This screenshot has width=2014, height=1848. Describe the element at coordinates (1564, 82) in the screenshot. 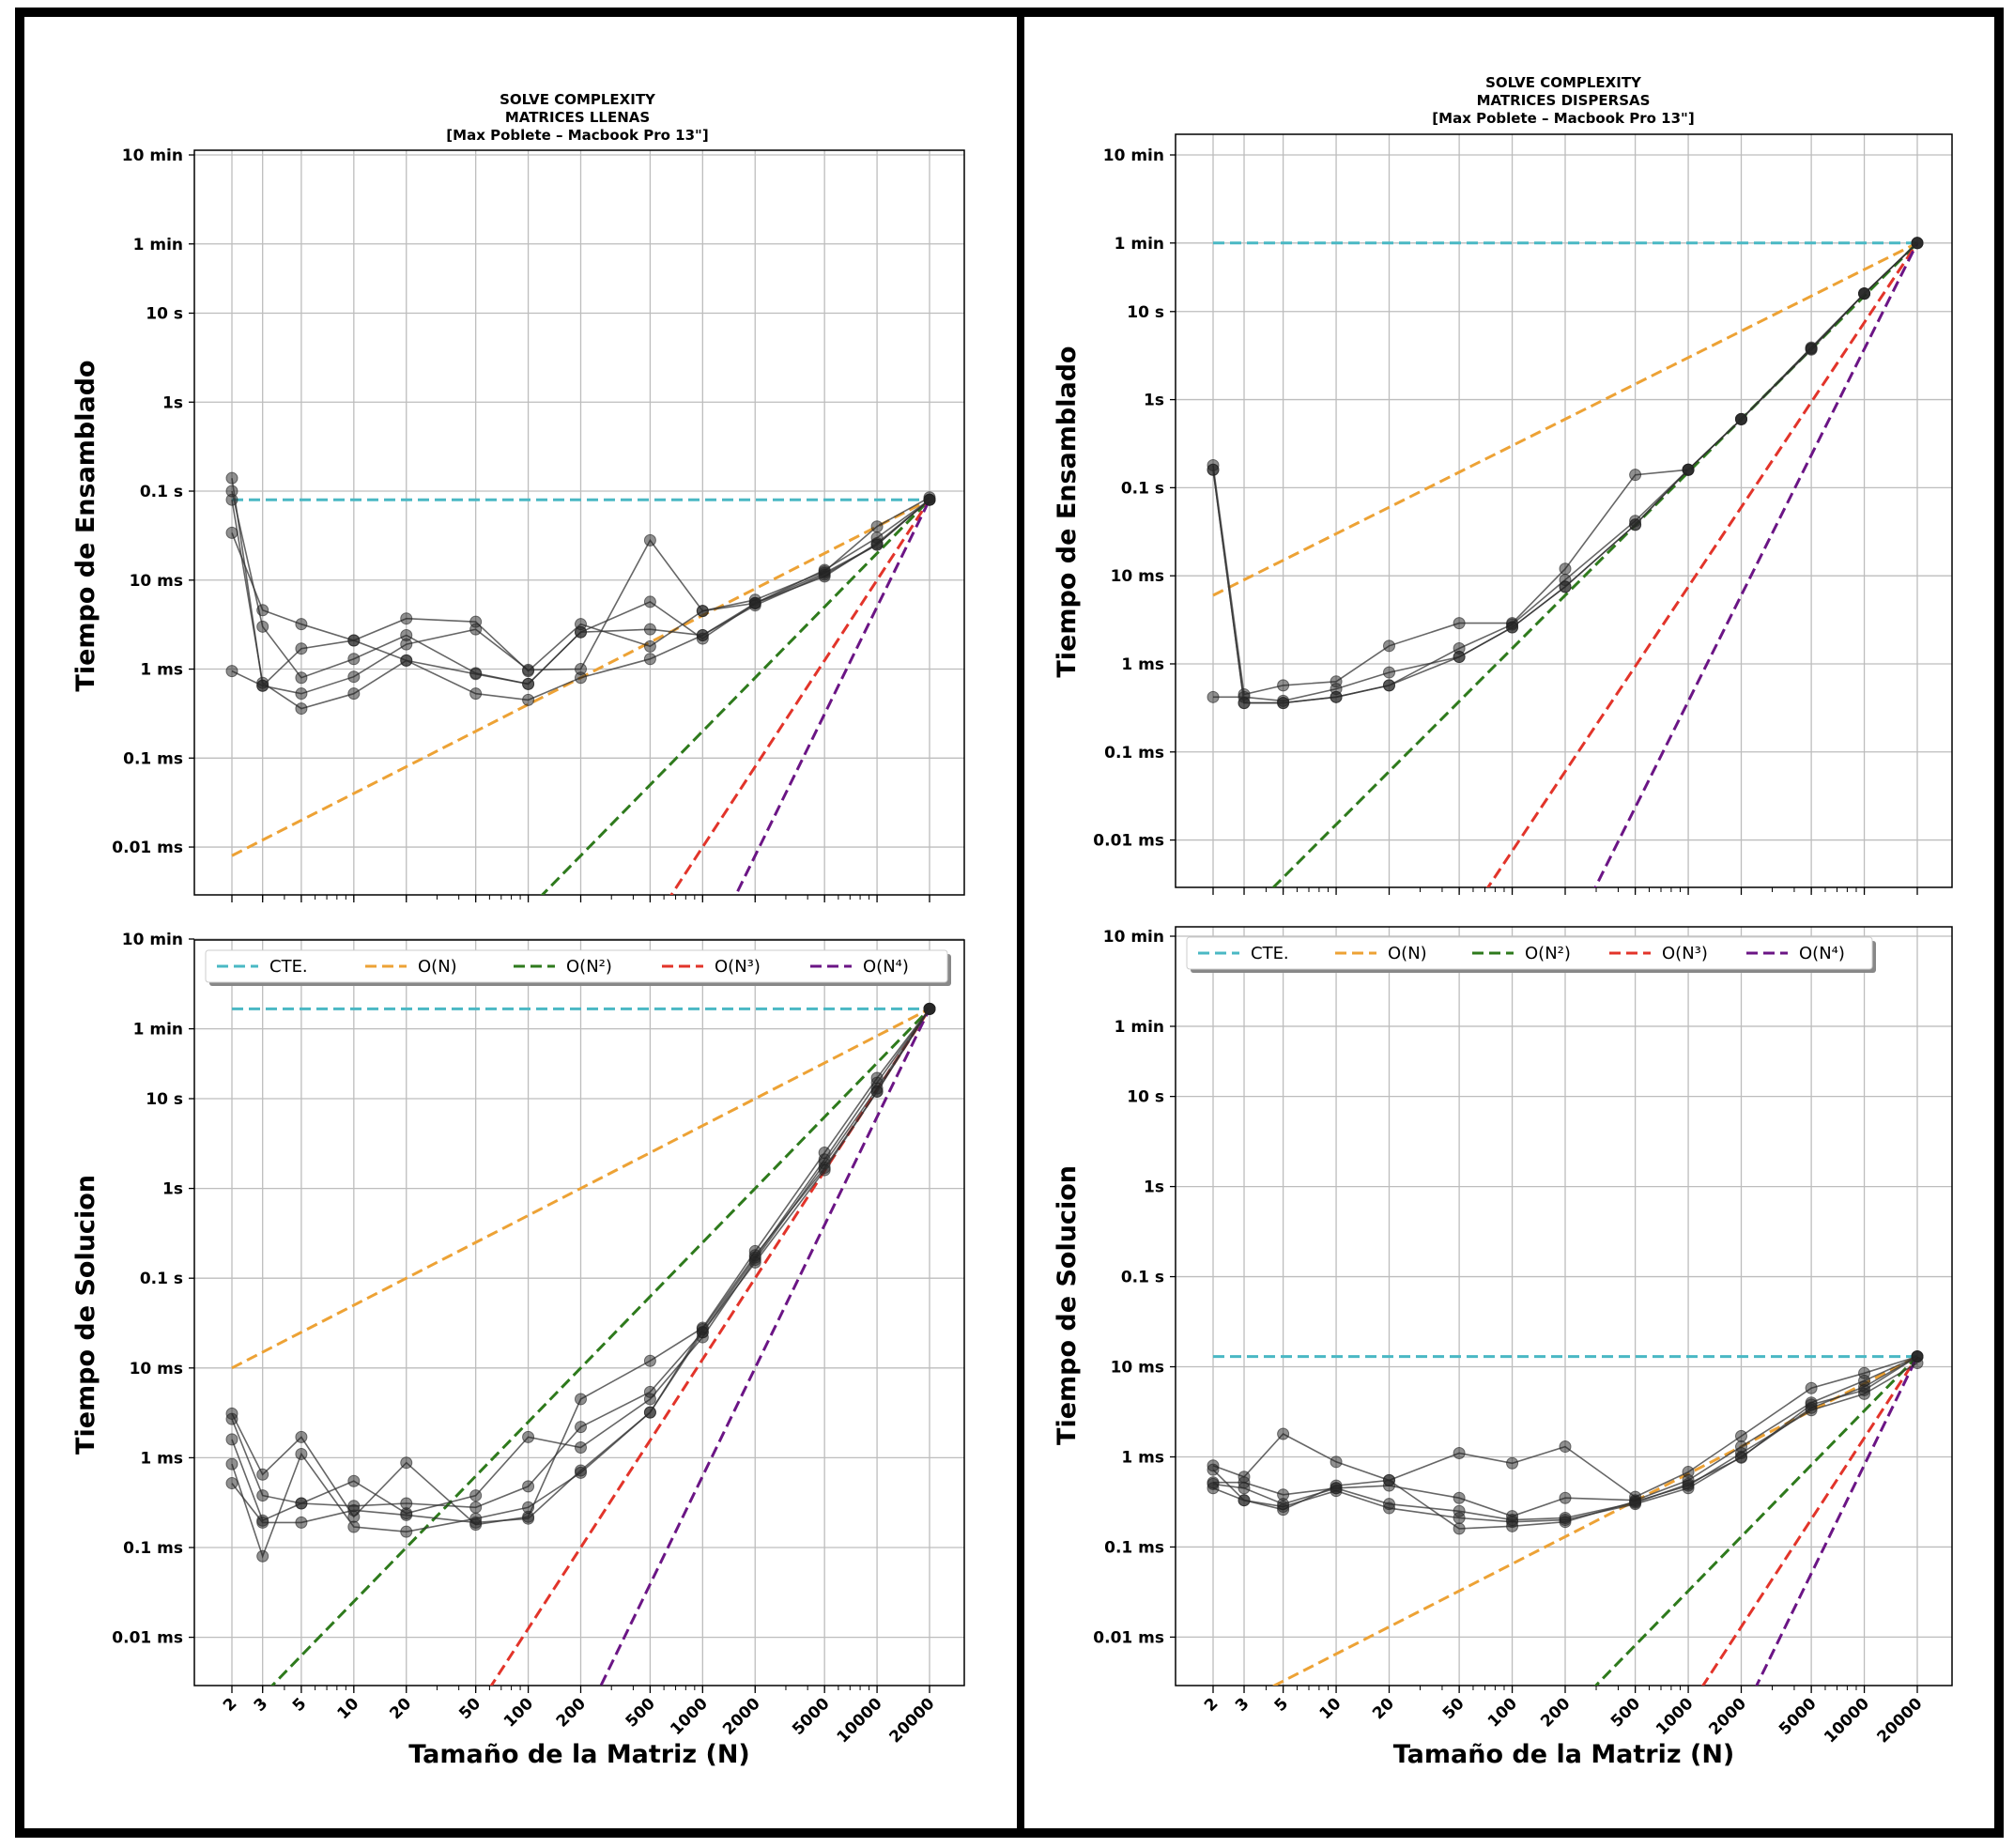

I see `right-title-line-1: SOLVE COMPLEXITY` at that location.